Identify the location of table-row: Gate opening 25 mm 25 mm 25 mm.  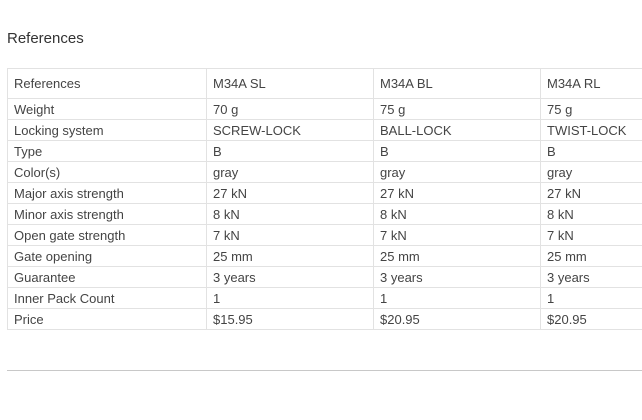
(324, 256).